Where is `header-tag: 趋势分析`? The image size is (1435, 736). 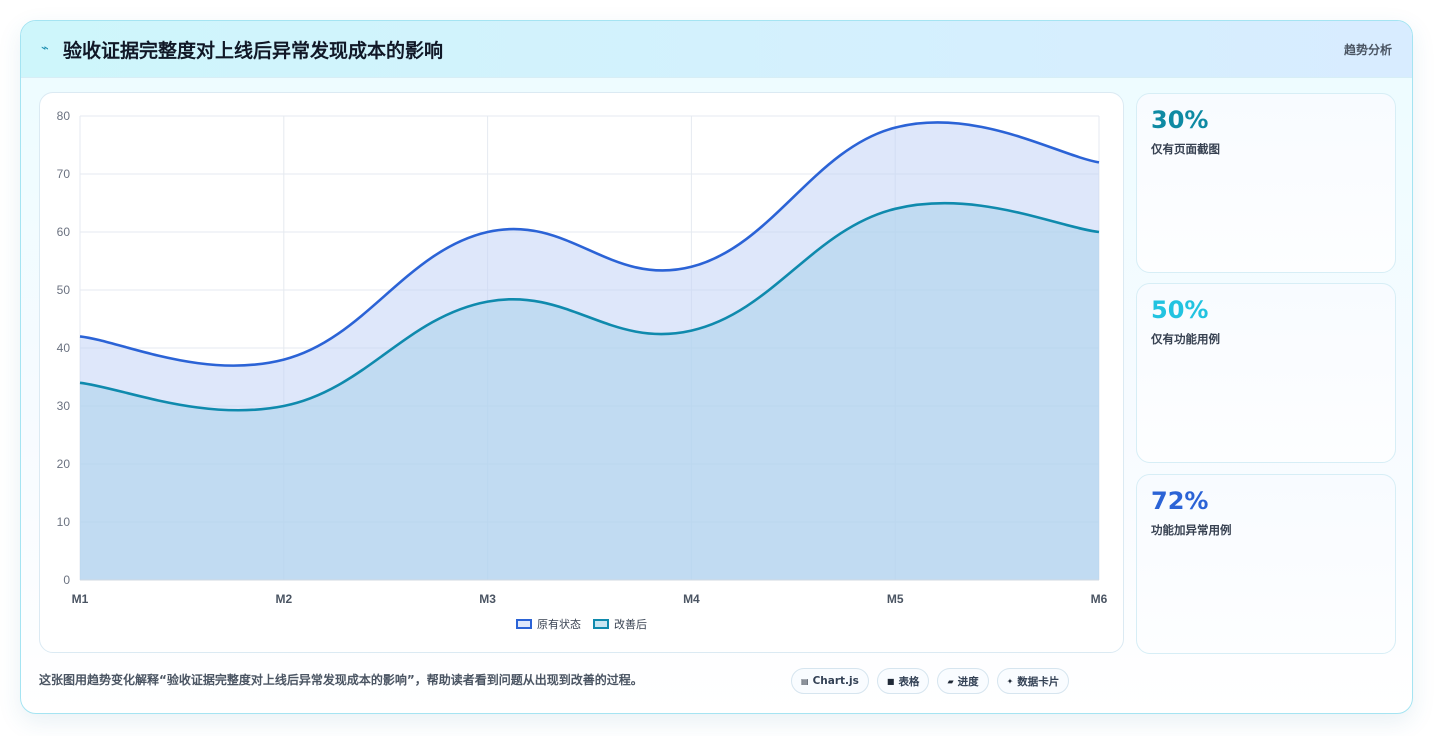
header-tag: 趋势分析 is located at coordinates (1367, 50).